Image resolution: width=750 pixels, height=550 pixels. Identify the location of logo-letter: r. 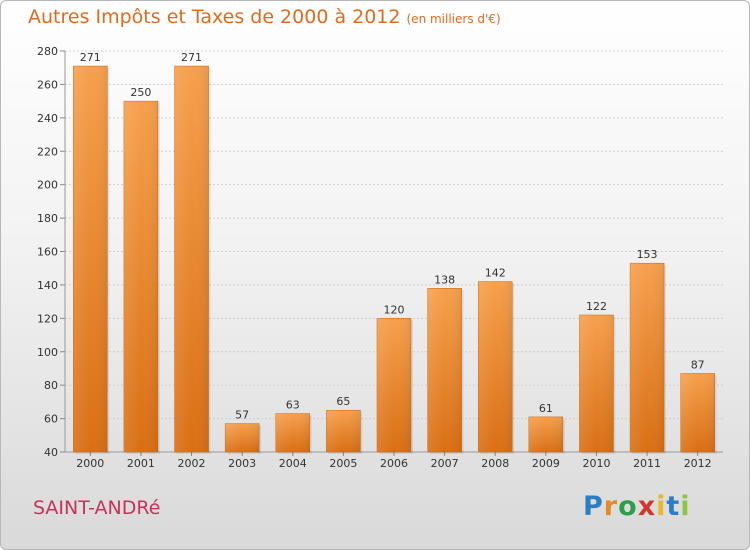
(611, 506).